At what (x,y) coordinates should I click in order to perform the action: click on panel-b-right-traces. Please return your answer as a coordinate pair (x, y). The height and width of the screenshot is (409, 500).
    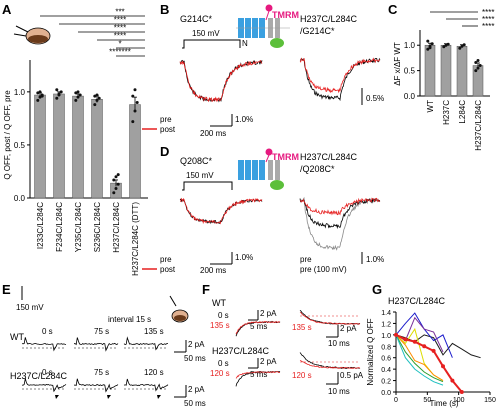
    Looking at the image, I should click on (340, 79).